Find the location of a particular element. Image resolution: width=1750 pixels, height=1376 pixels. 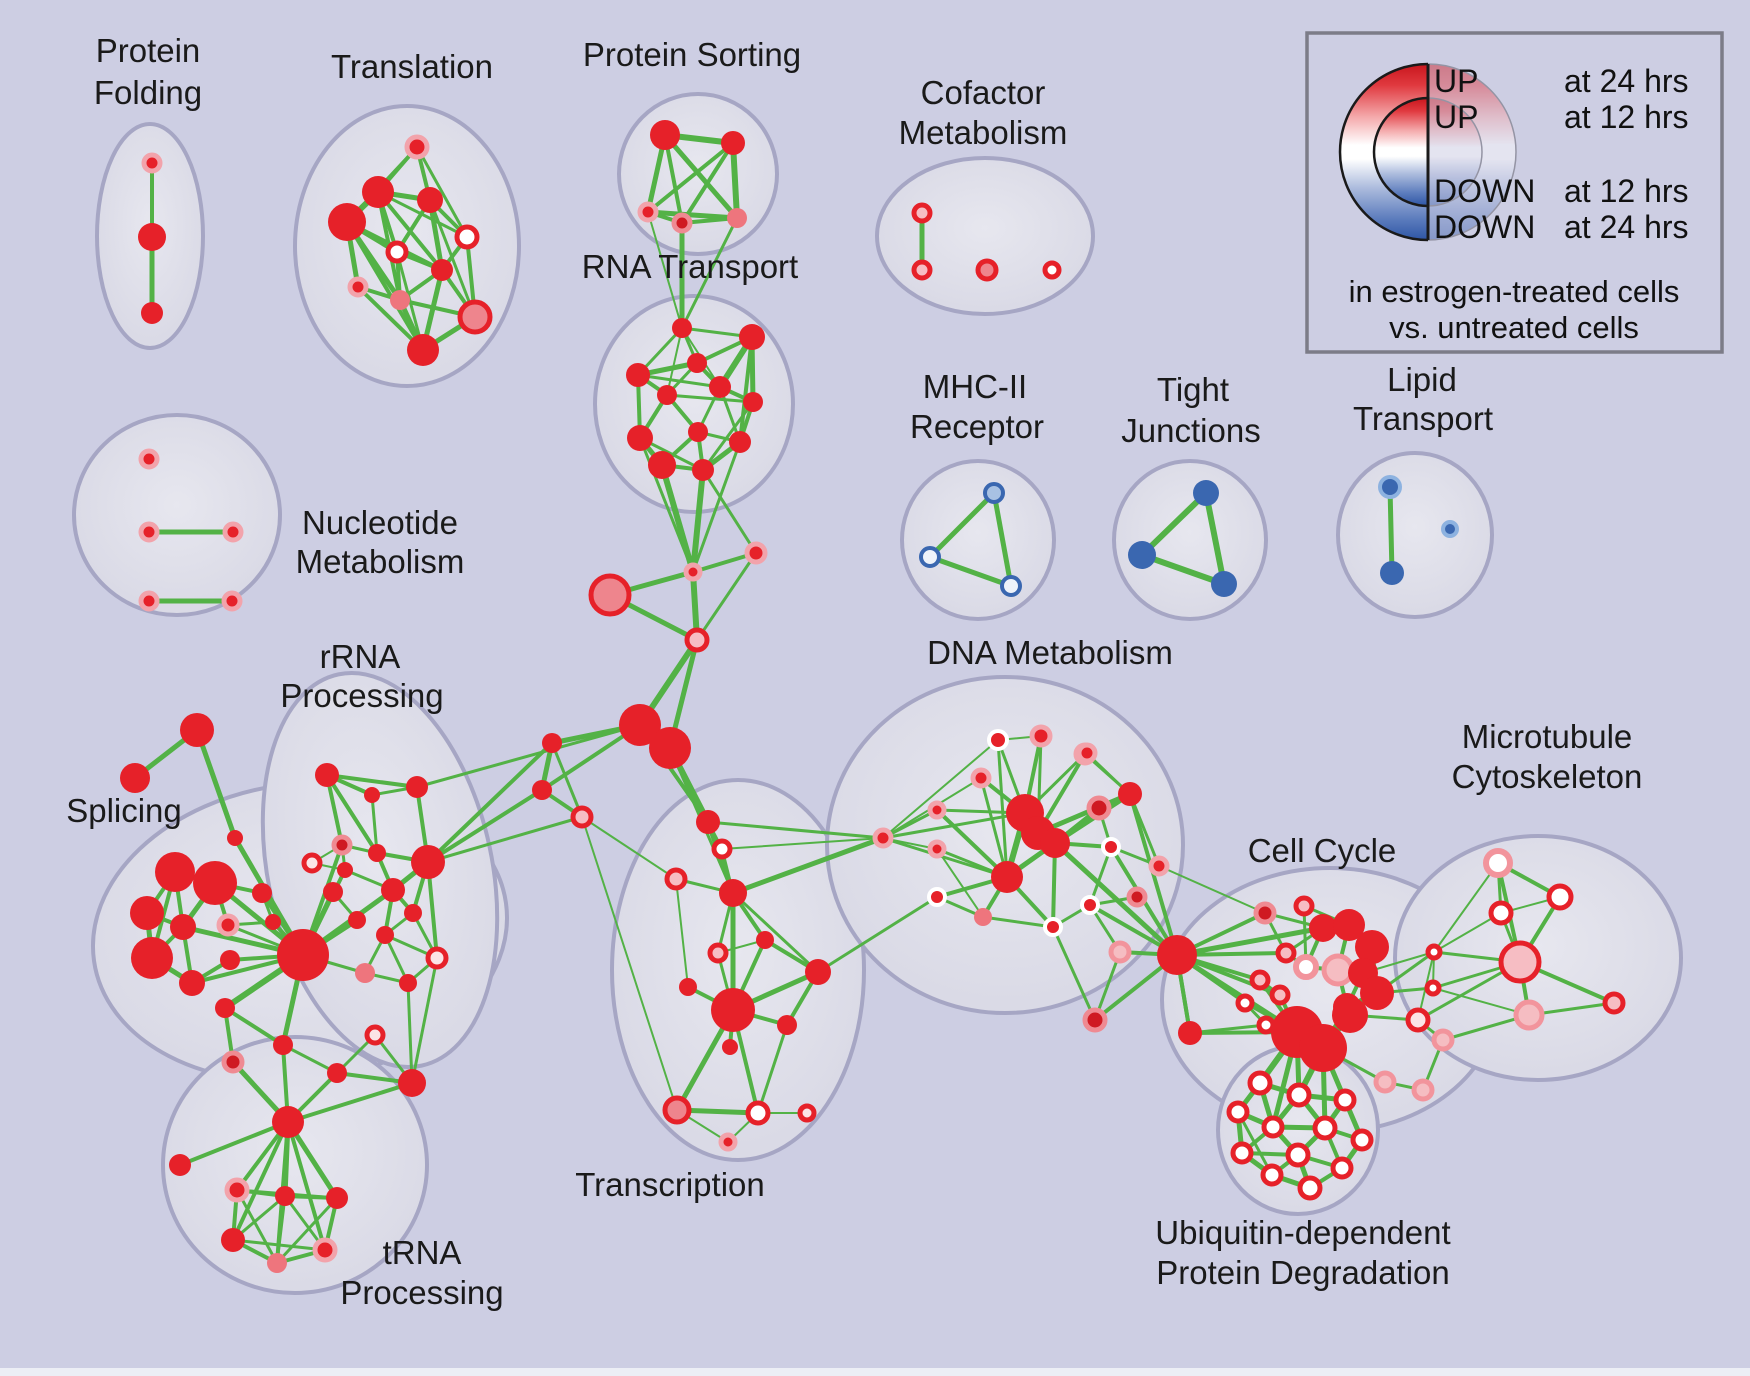

network-node-g3 is located at coordinates (235, 838).